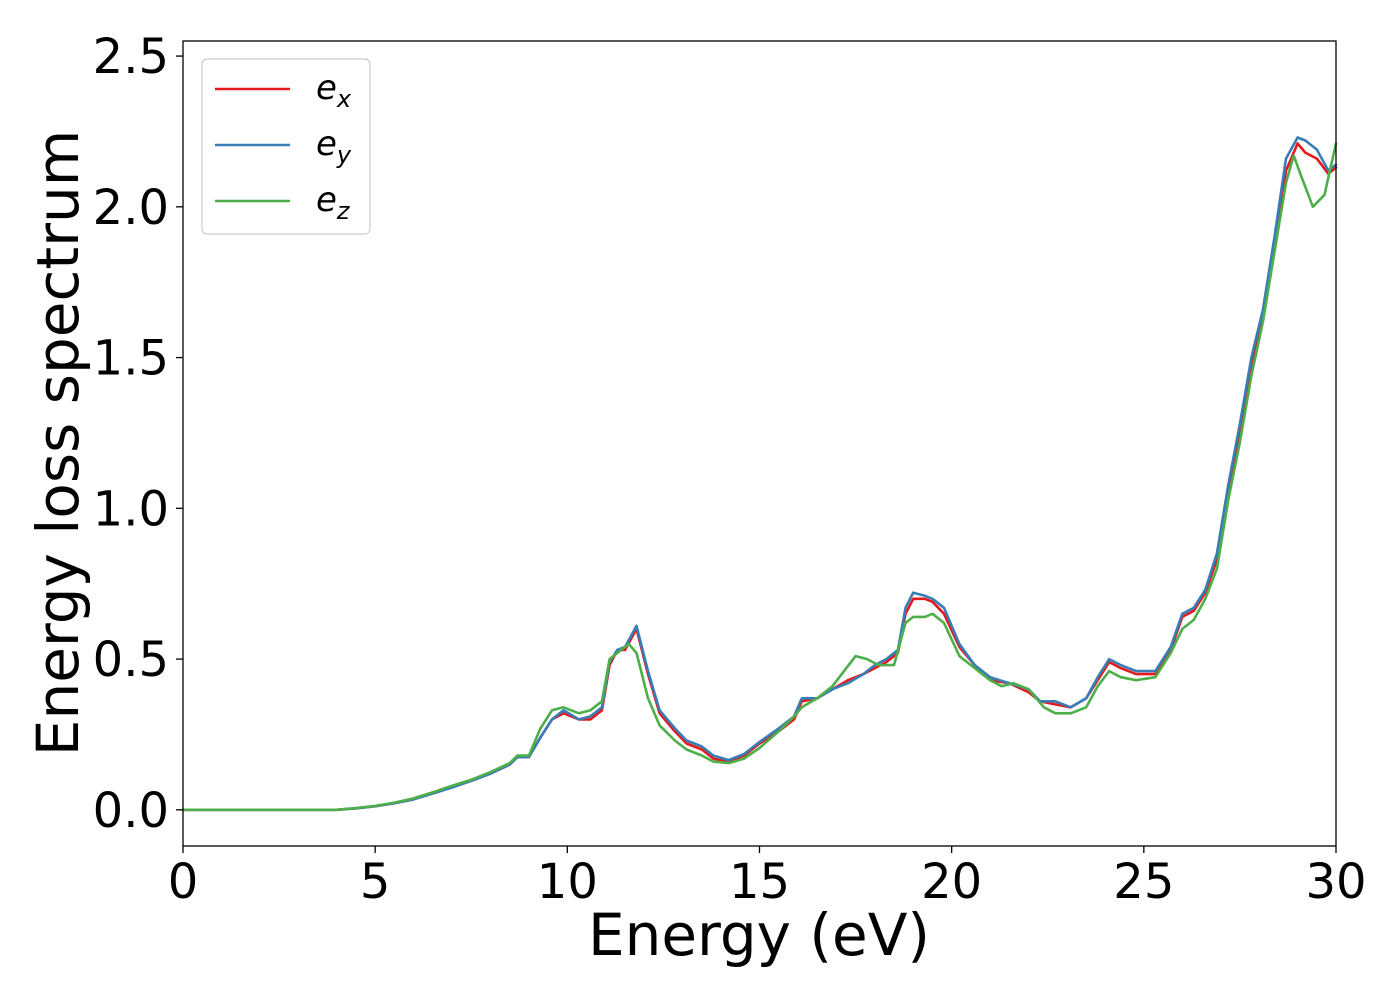  What do you see at coordinates (131, 208) in the screenshot?
I see `y-tick-label: 2.0` at bounding box center [131, 208].